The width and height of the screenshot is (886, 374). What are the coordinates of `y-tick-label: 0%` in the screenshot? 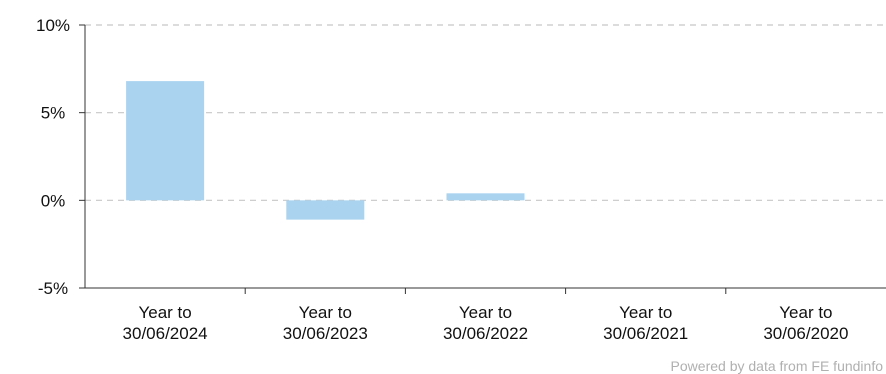 It's located at (53, 200).